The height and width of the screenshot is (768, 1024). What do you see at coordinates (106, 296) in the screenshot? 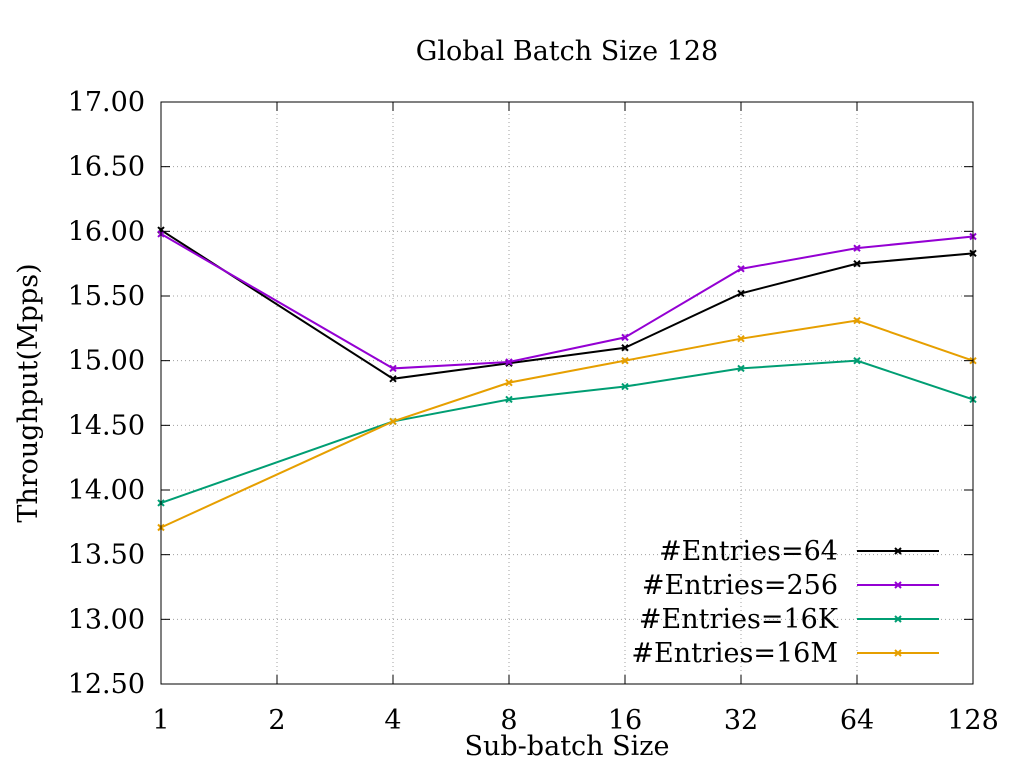
I see `y-tick-label: 15.50` at bounding box center [106, 296].